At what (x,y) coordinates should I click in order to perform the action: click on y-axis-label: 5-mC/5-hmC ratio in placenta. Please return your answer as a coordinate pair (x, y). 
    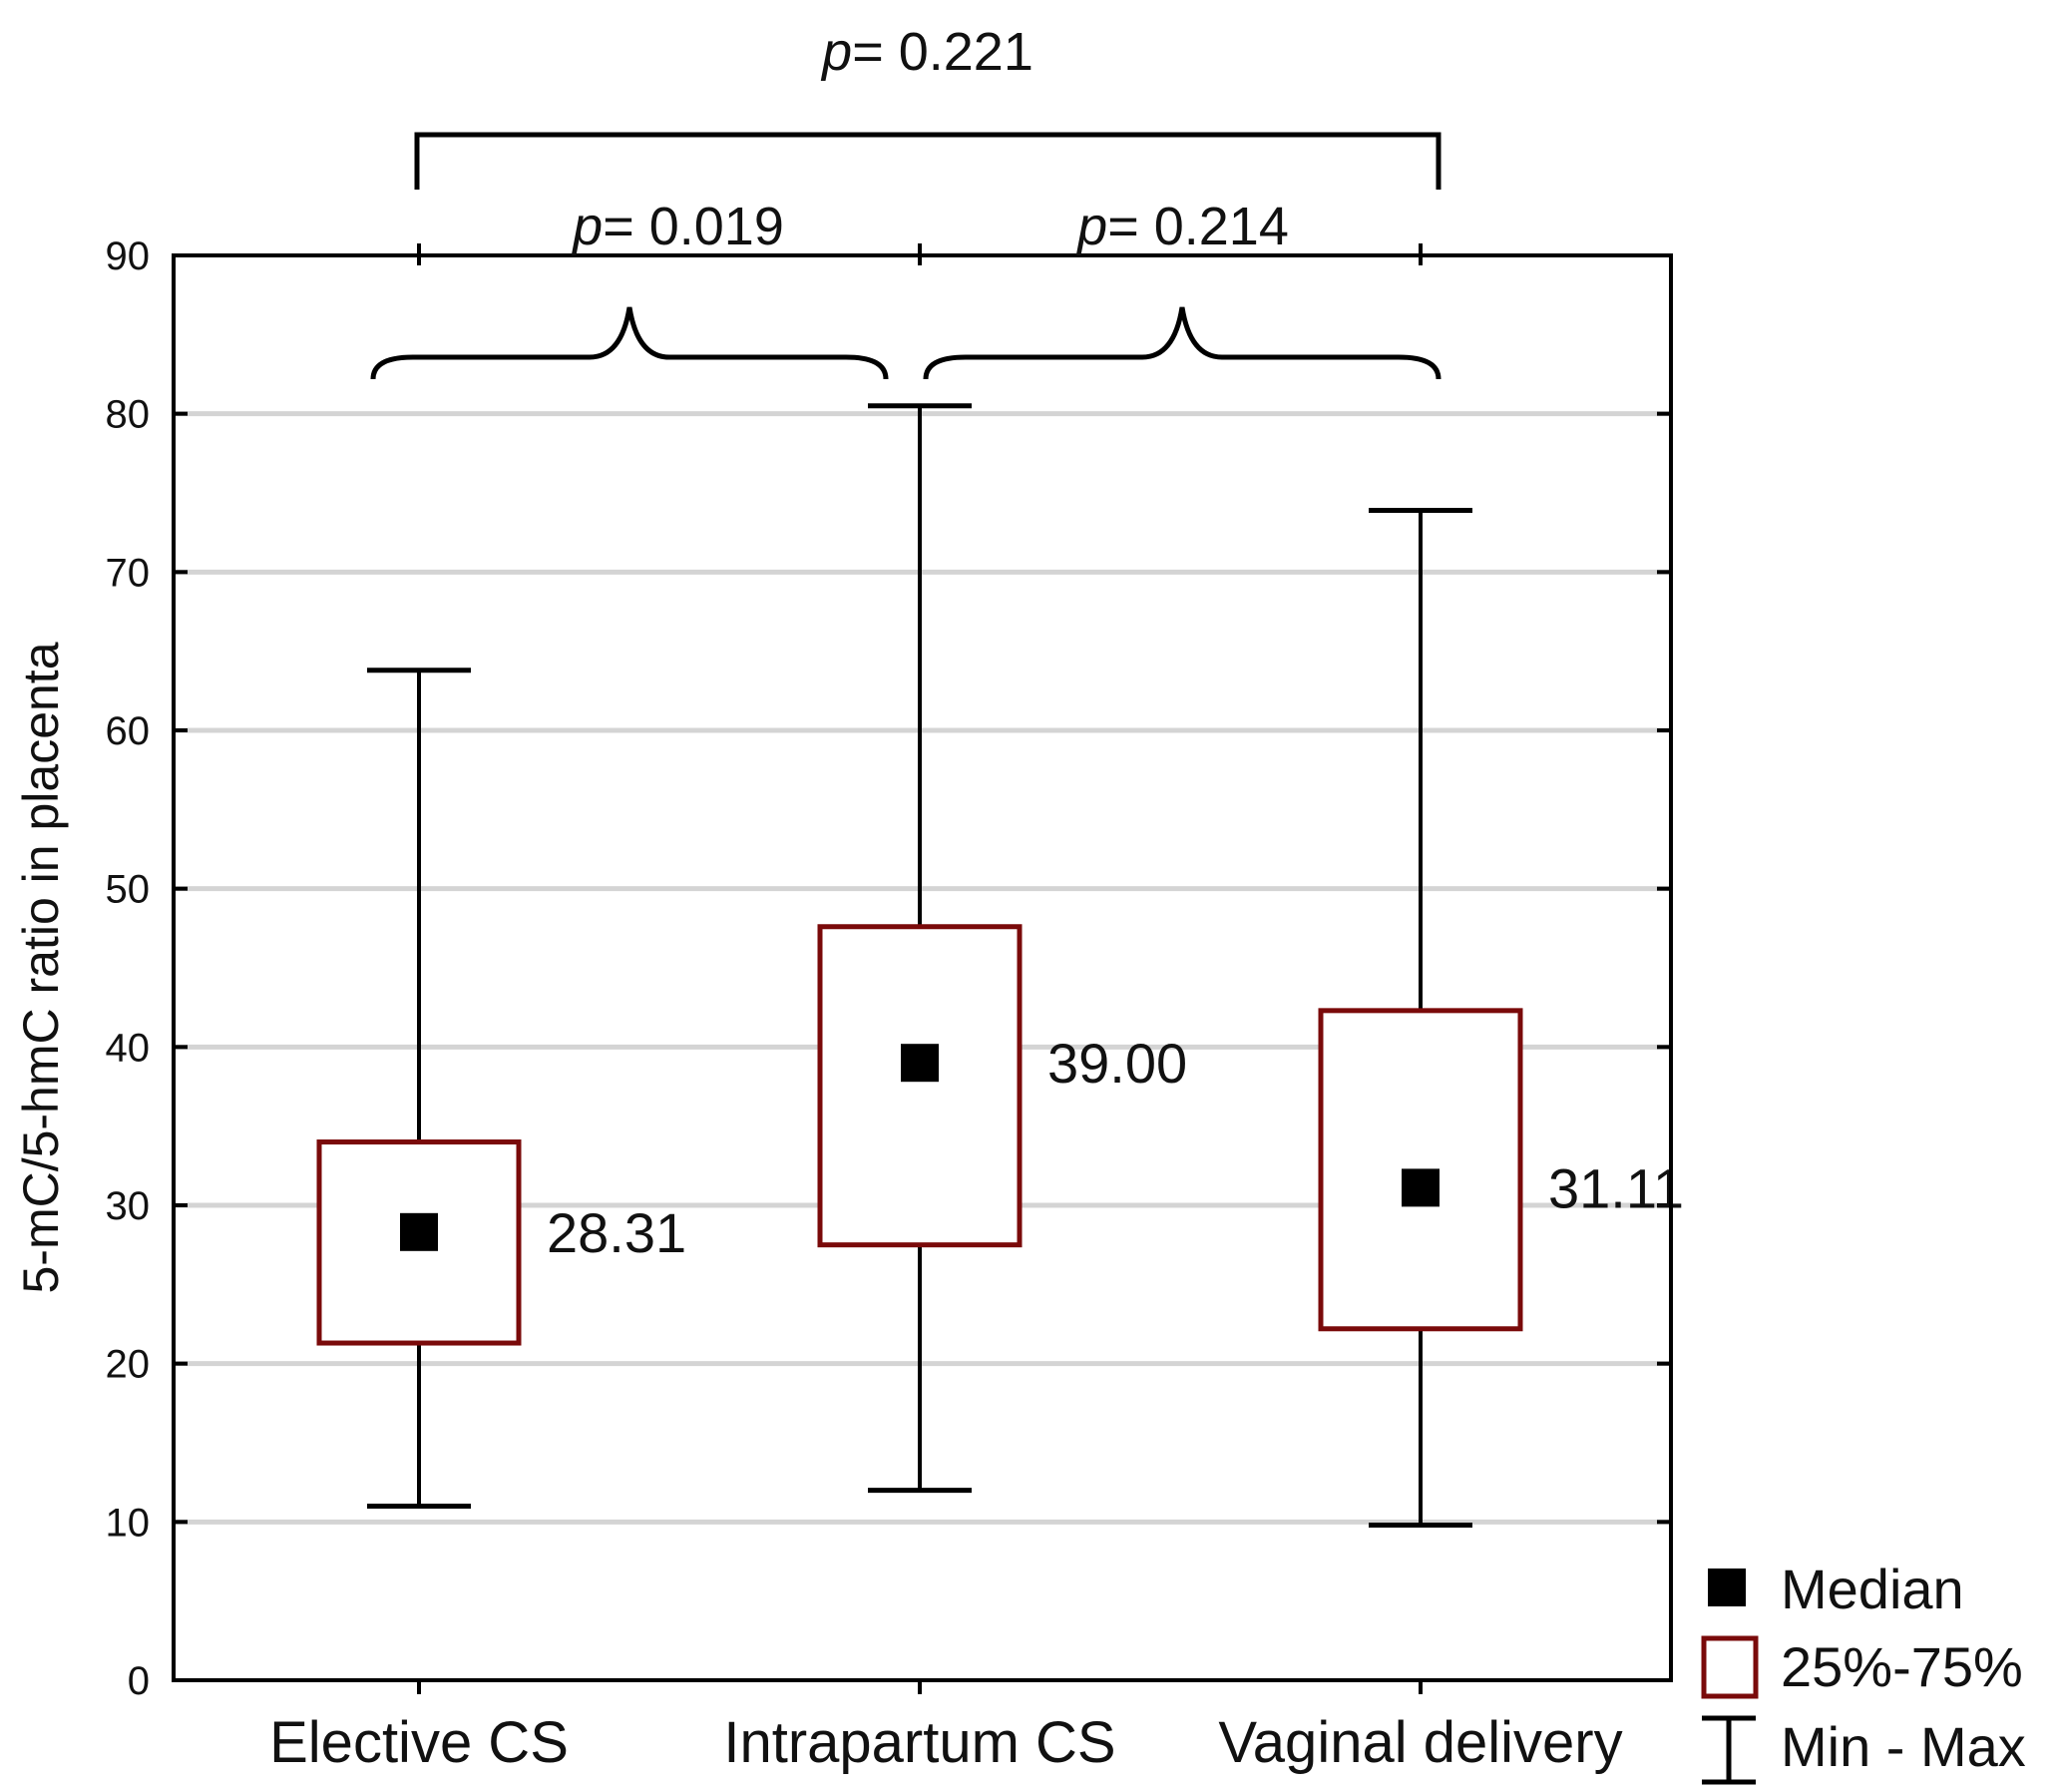
    Looking at the image, I should click on (41, 967).